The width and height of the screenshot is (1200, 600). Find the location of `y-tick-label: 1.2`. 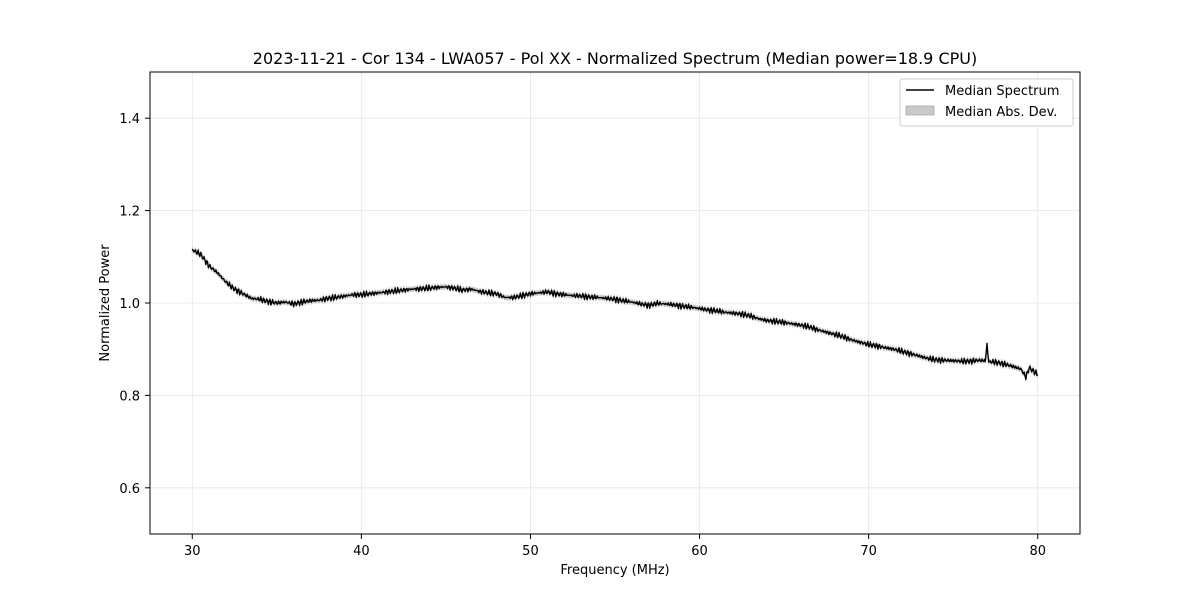

y-tick-label: 1.2 is located at coordinates (129, 212).